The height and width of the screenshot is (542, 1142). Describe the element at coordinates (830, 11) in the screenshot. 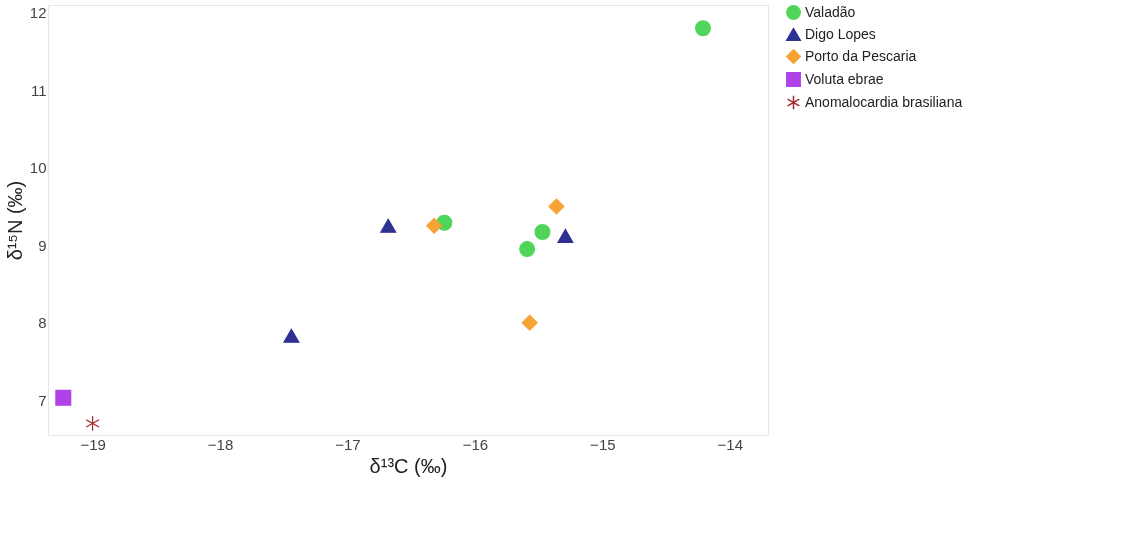

I see `legend-label: Valadão` at that location.